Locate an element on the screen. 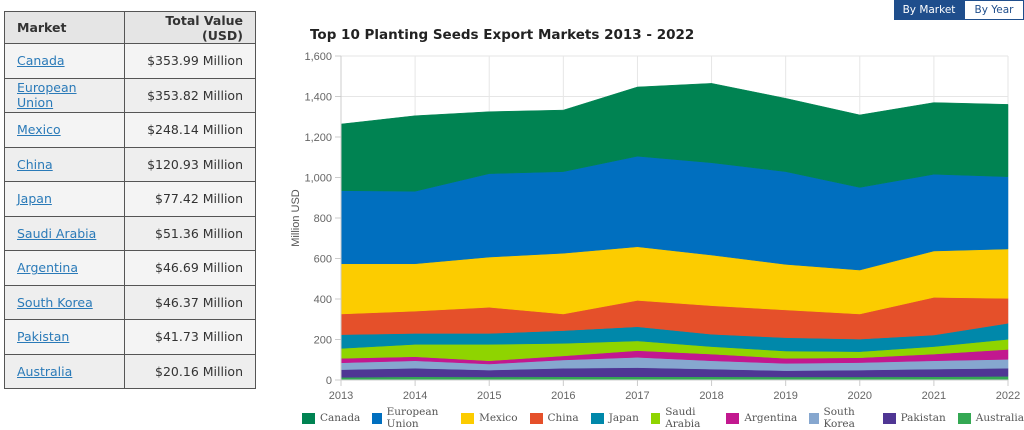  x-tick-label: 2022 is located at coordinates (1008, 396).